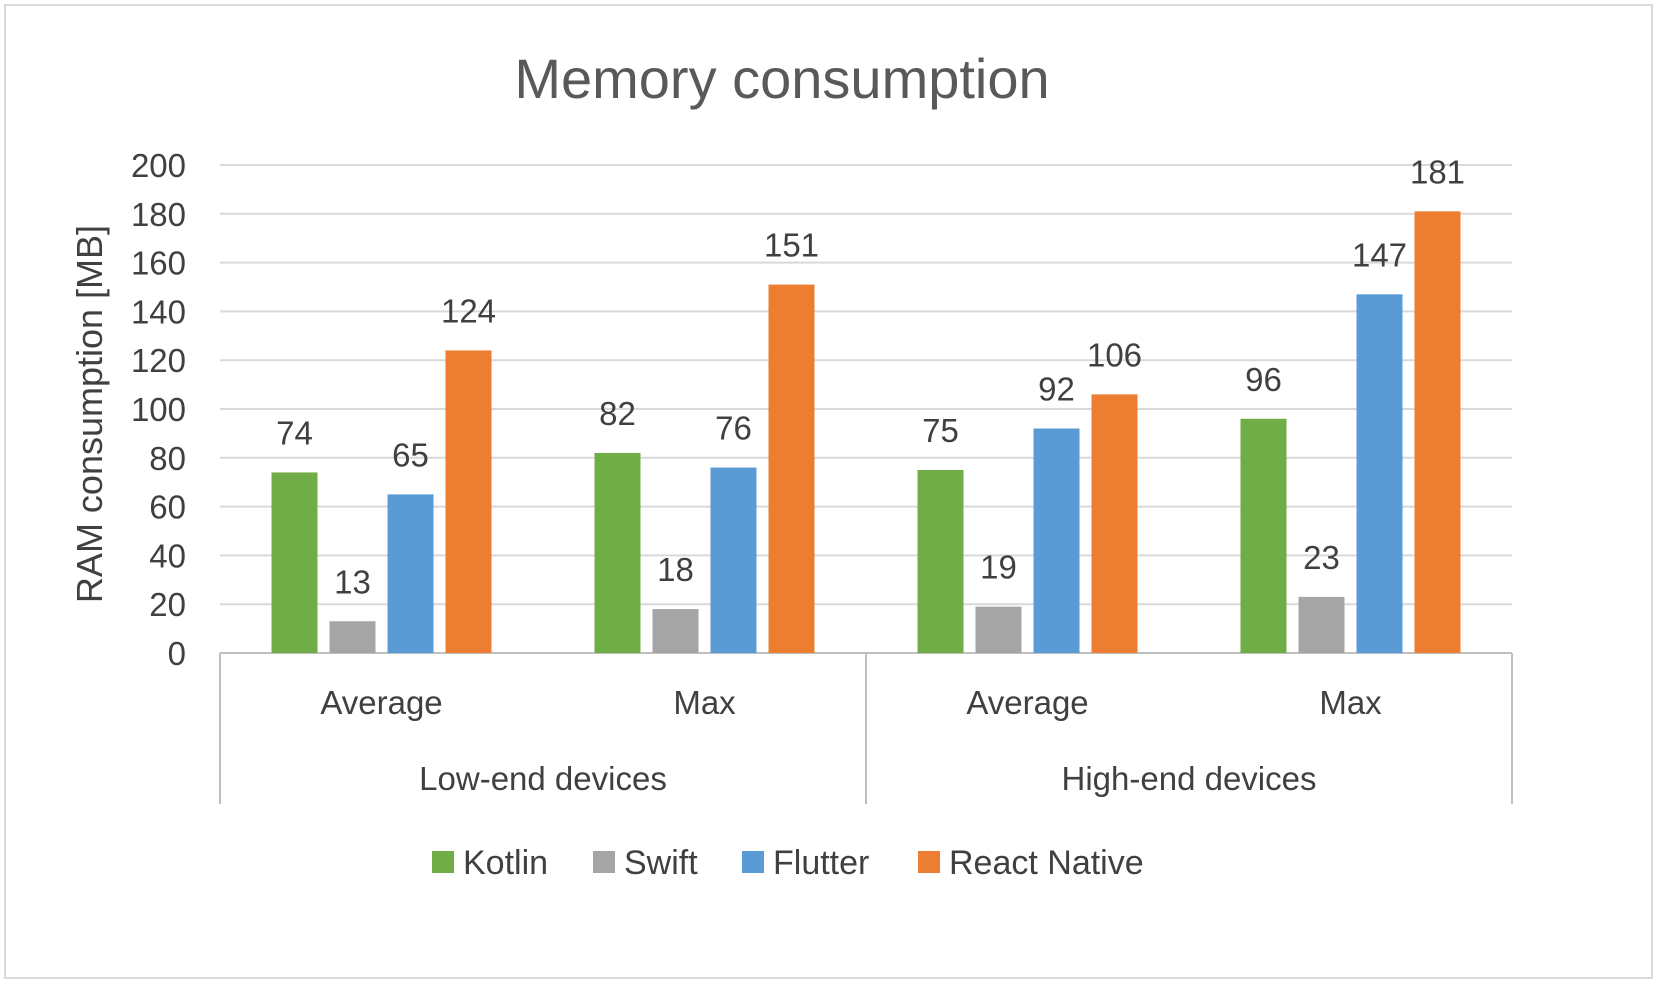  Describe the element at coordinates (821, 863) in the screenshot. I see `legend-label: Flutter` at that location.